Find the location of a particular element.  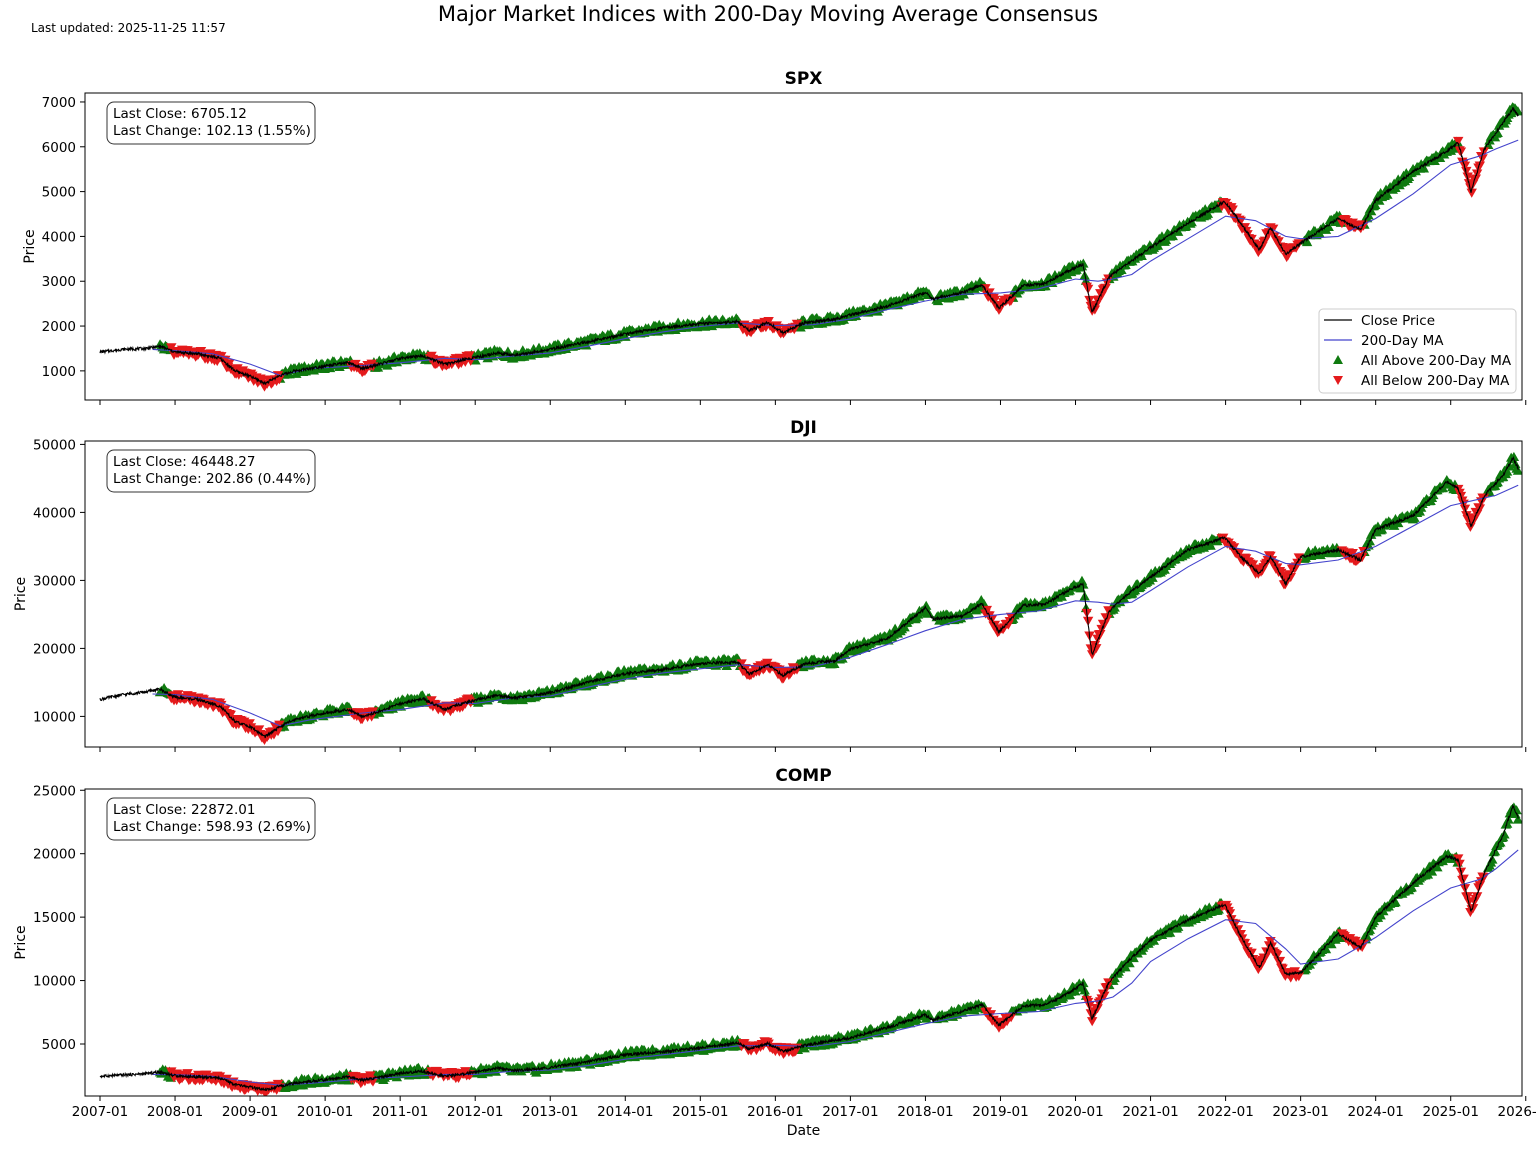

legend-close-price: Close Price is located at coordinates (1379, 321).